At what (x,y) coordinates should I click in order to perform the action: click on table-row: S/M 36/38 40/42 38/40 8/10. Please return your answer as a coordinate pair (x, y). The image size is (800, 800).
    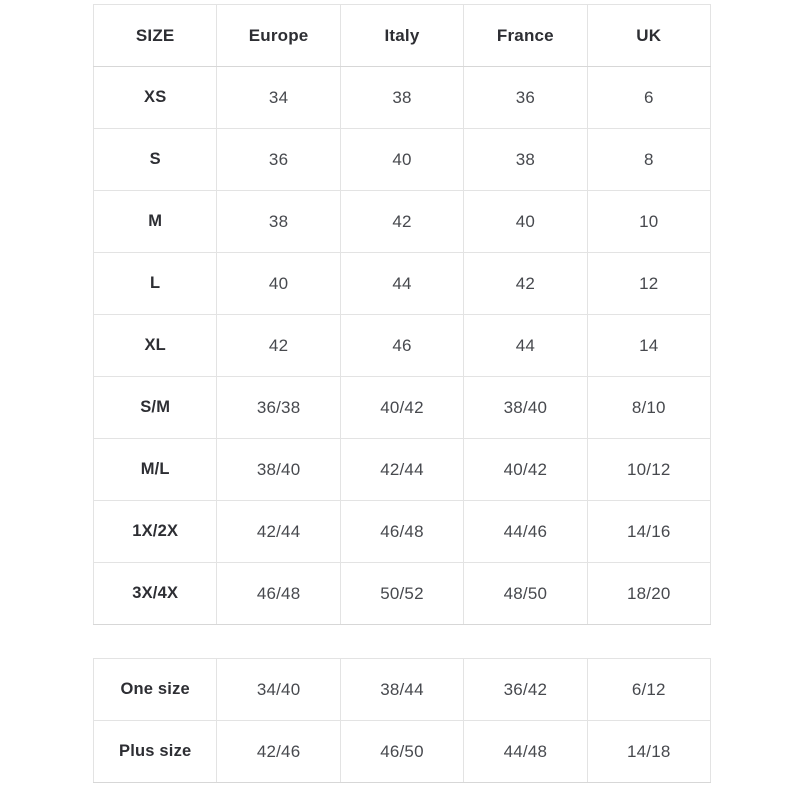
    Looking at the image, I should click on (402, 407).